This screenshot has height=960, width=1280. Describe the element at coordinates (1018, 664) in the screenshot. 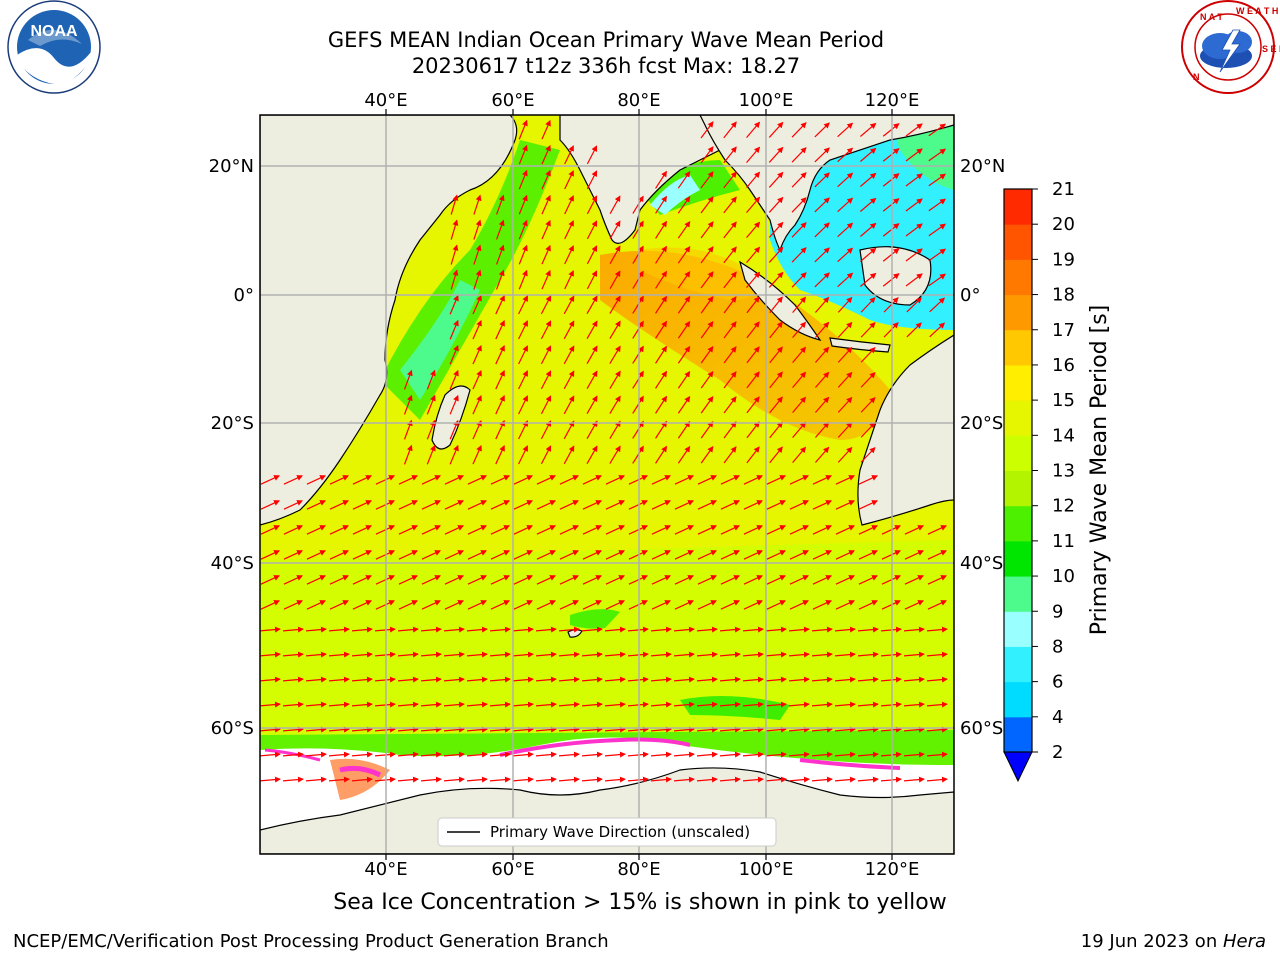

I see `colorbar-cell` at that location.